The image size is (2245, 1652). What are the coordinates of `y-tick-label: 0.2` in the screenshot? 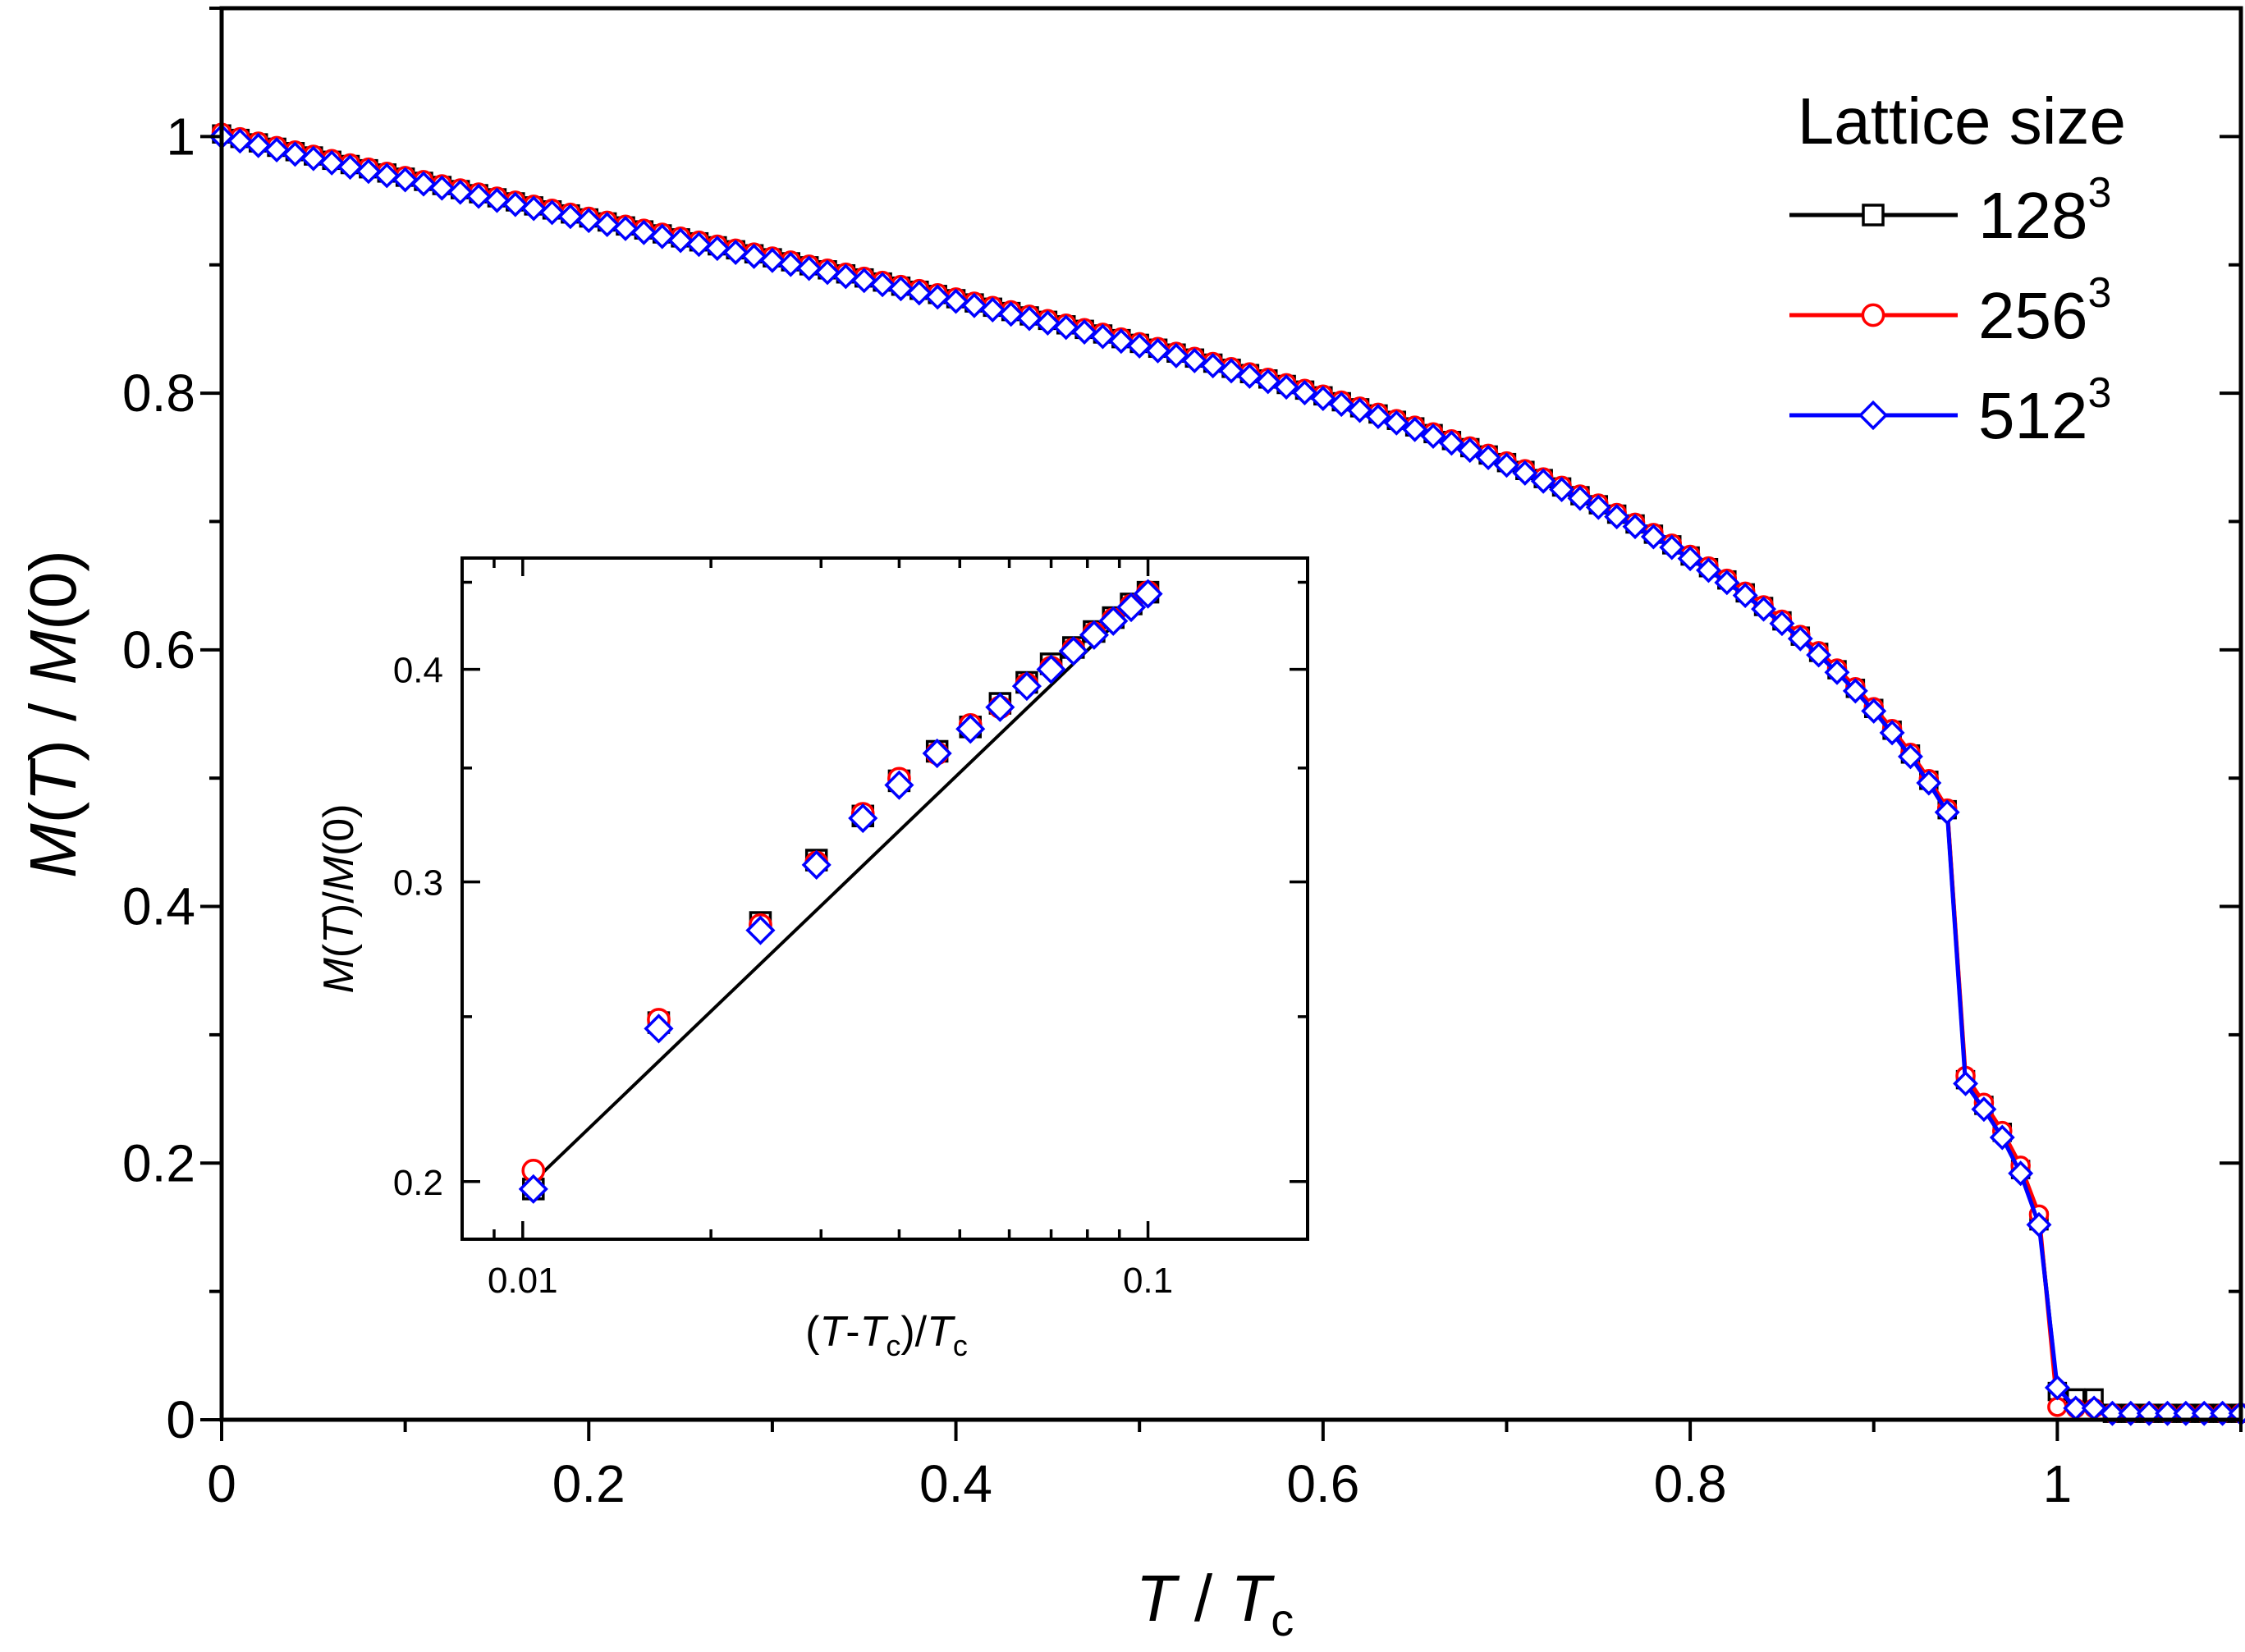 It's located at (158, 1162).